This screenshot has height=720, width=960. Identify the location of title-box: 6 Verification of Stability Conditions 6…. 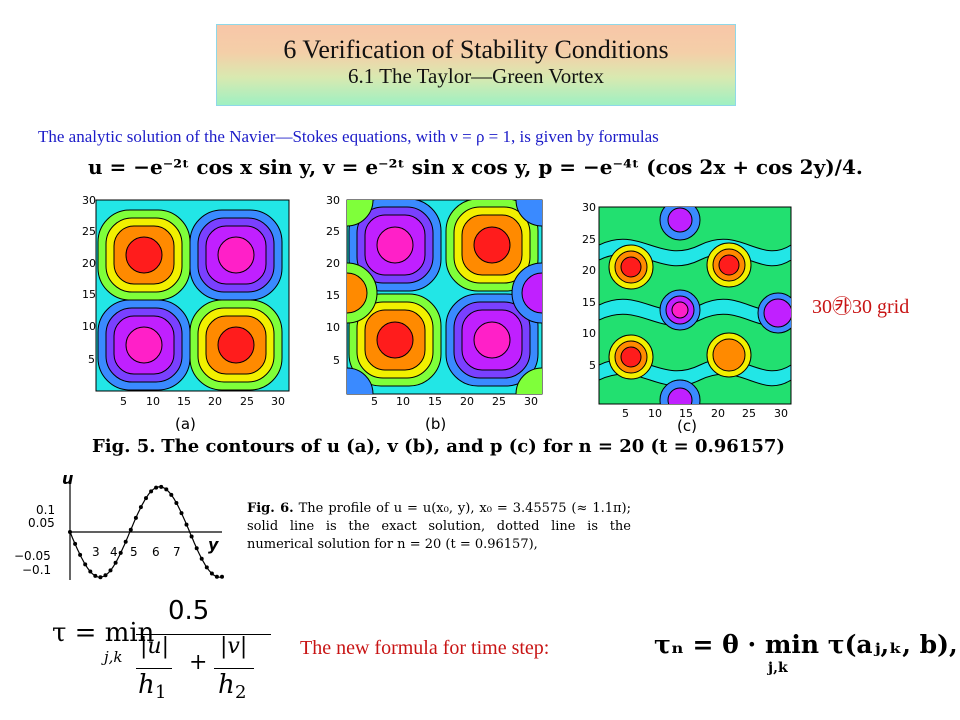
(476, 65).